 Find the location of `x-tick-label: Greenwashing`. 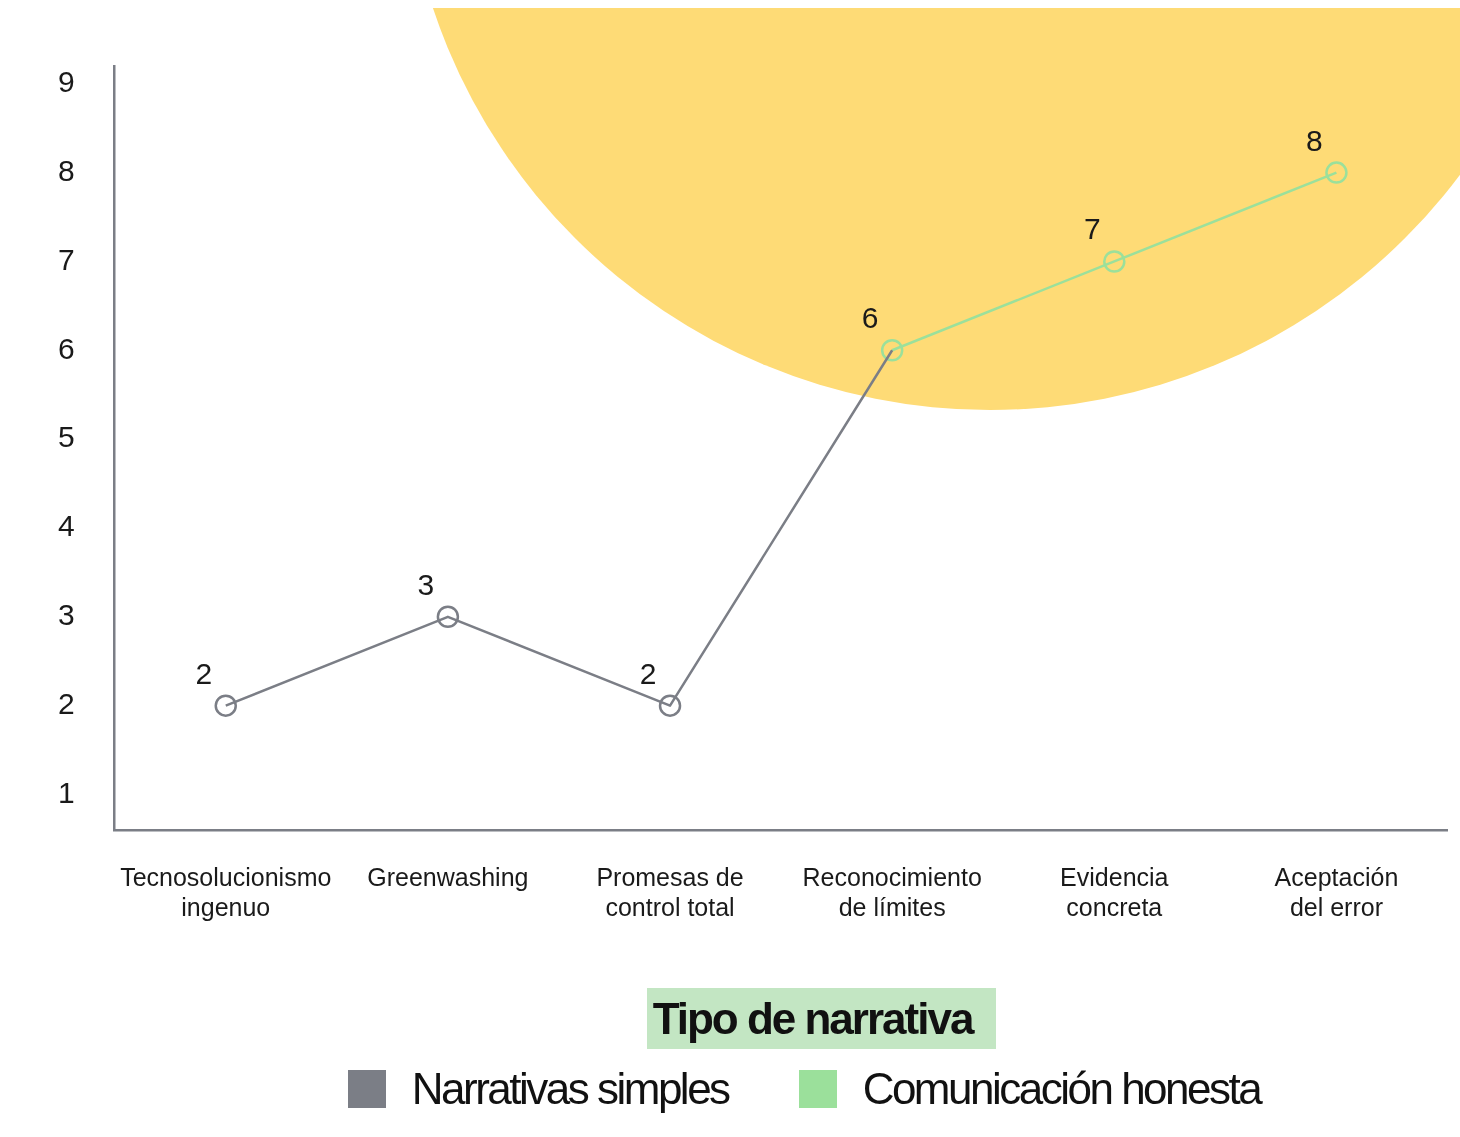

x-tick-label: Greenwashing is located at coordinates (448, 876).